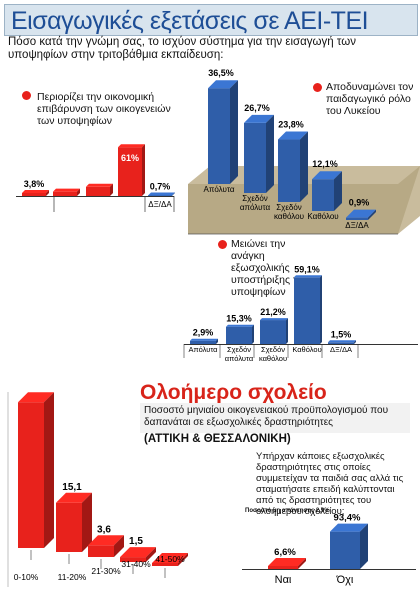 Image resolution: width=420 pixels, height=589 pixels. I want to click on data-label: 61%, so click(130, 158).